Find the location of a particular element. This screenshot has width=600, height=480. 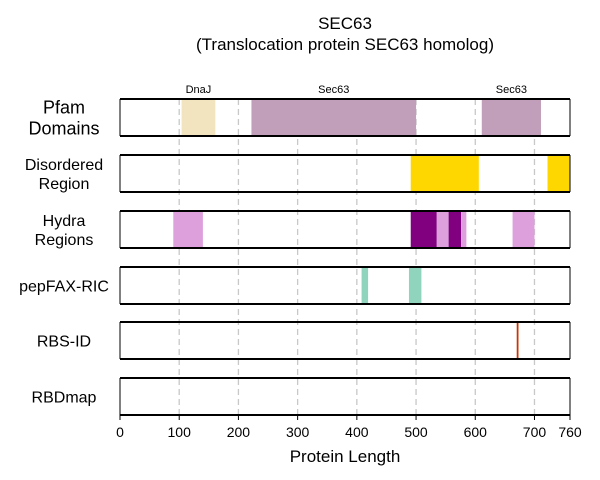

track: RBDmap is located at coordinates (301, 396).